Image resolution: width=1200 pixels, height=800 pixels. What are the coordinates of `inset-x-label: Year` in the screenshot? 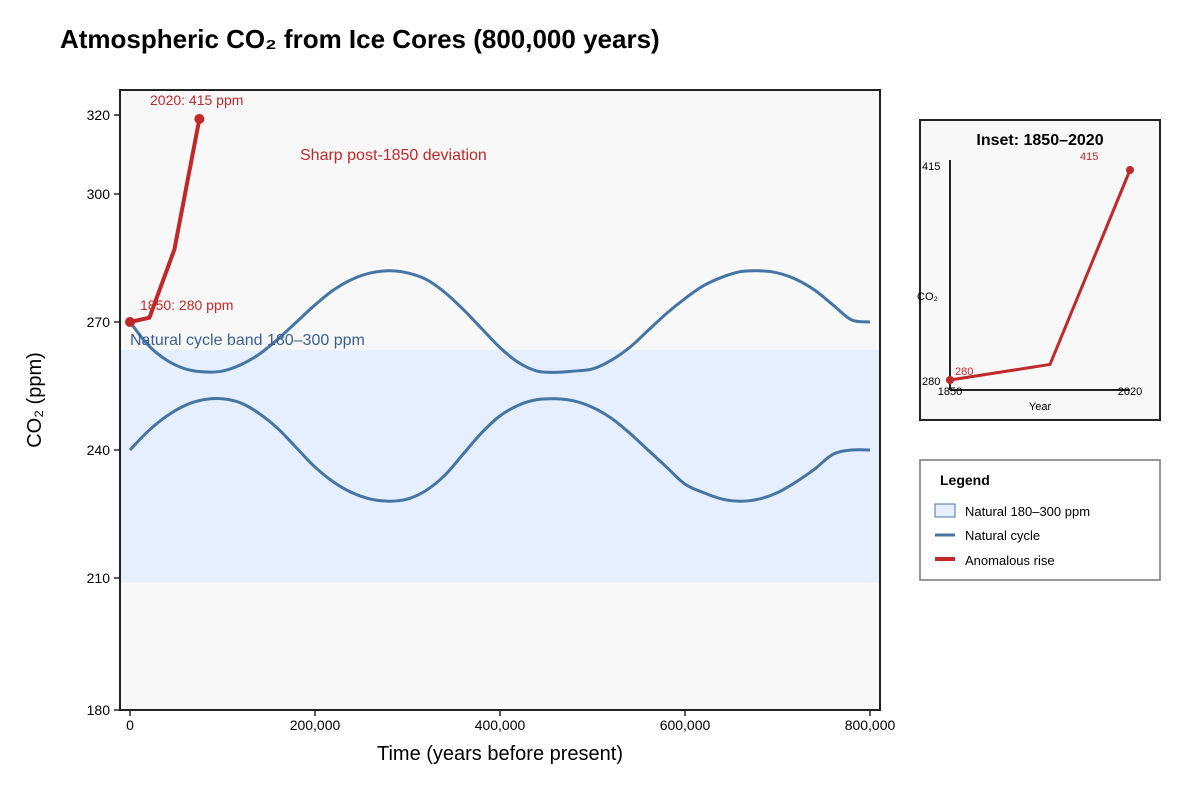 It's located at (1040, 407).